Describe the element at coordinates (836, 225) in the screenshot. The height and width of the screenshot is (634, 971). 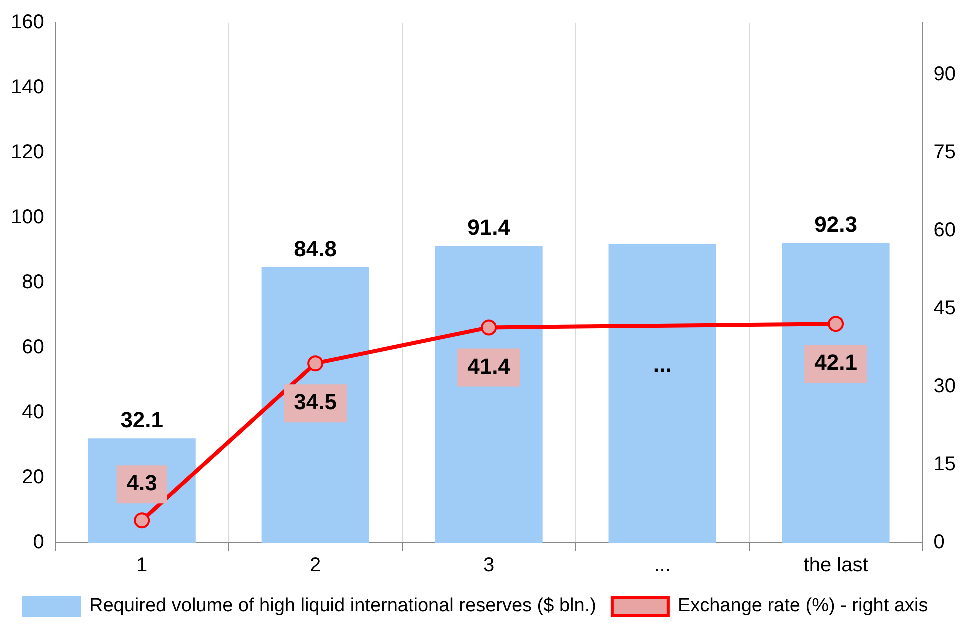
I see `data-label: 92.3` at that location.